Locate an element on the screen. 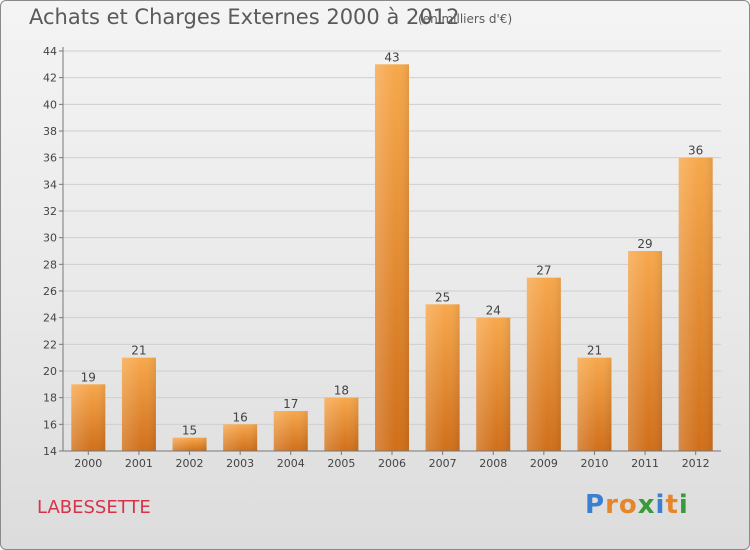  x-tick-label: 2008 is located at coordinates (493, 463).